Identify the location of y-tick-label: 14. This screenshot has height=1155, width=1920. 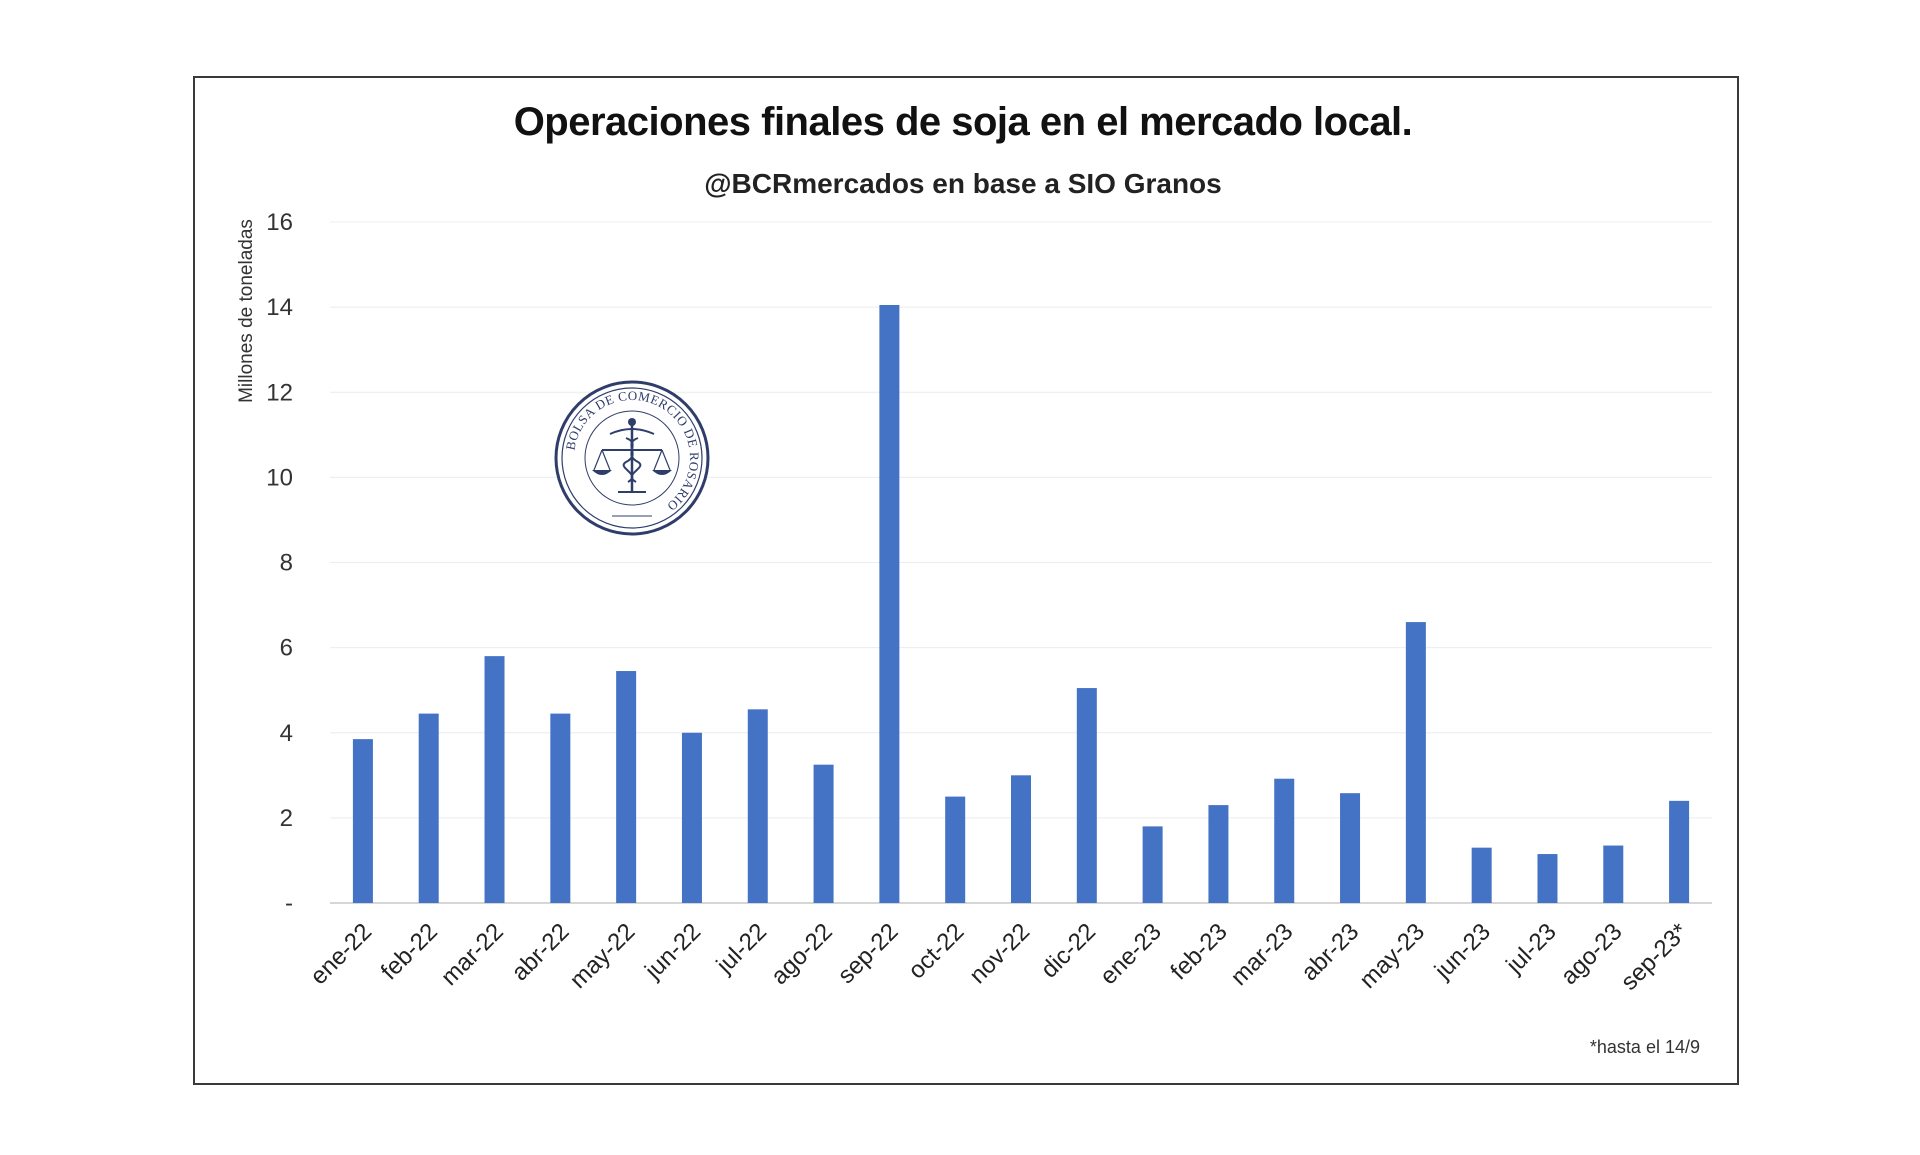
(279, 307).